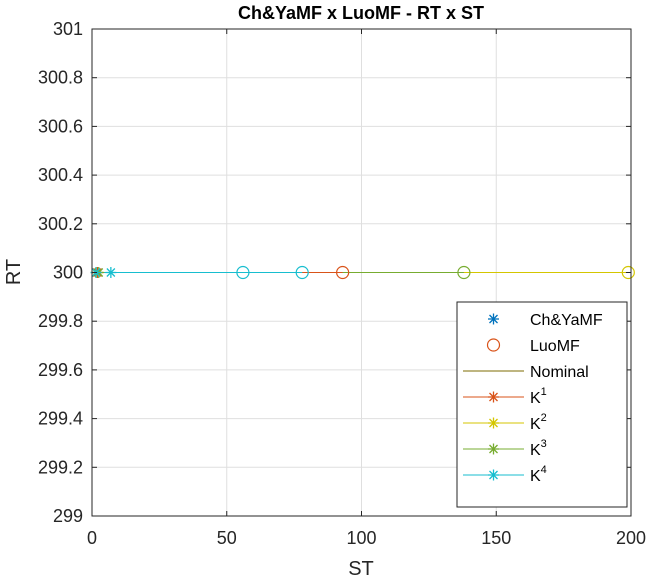 This screenshot has height=578, width=649. I want to click on x-tick-label: 0, so click(92, 538).